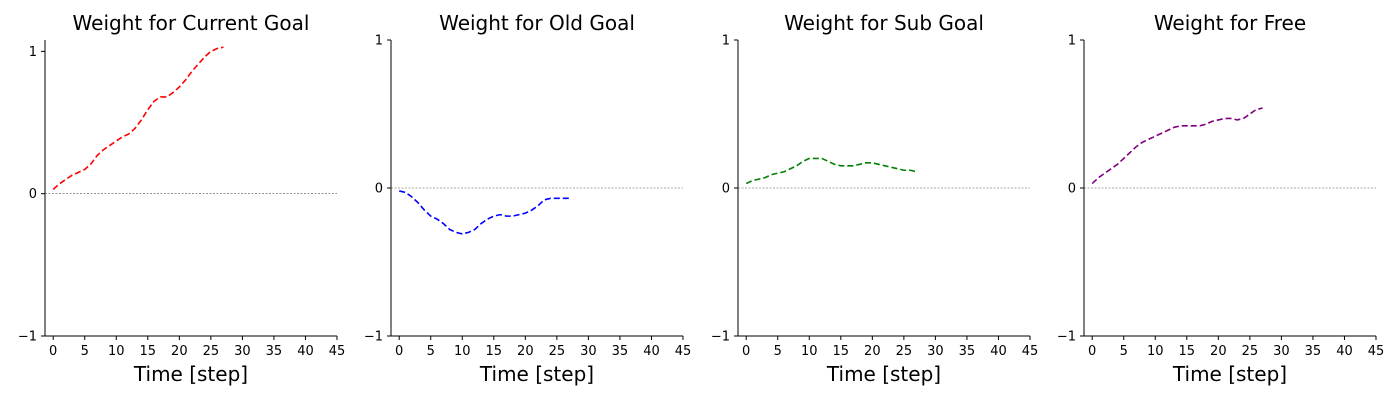 This screenshot has height=400, width=1400. Describe the element at coordinates (1230, 23) in the screenshot. I see `subplot-title: Weight for Free` at that location.